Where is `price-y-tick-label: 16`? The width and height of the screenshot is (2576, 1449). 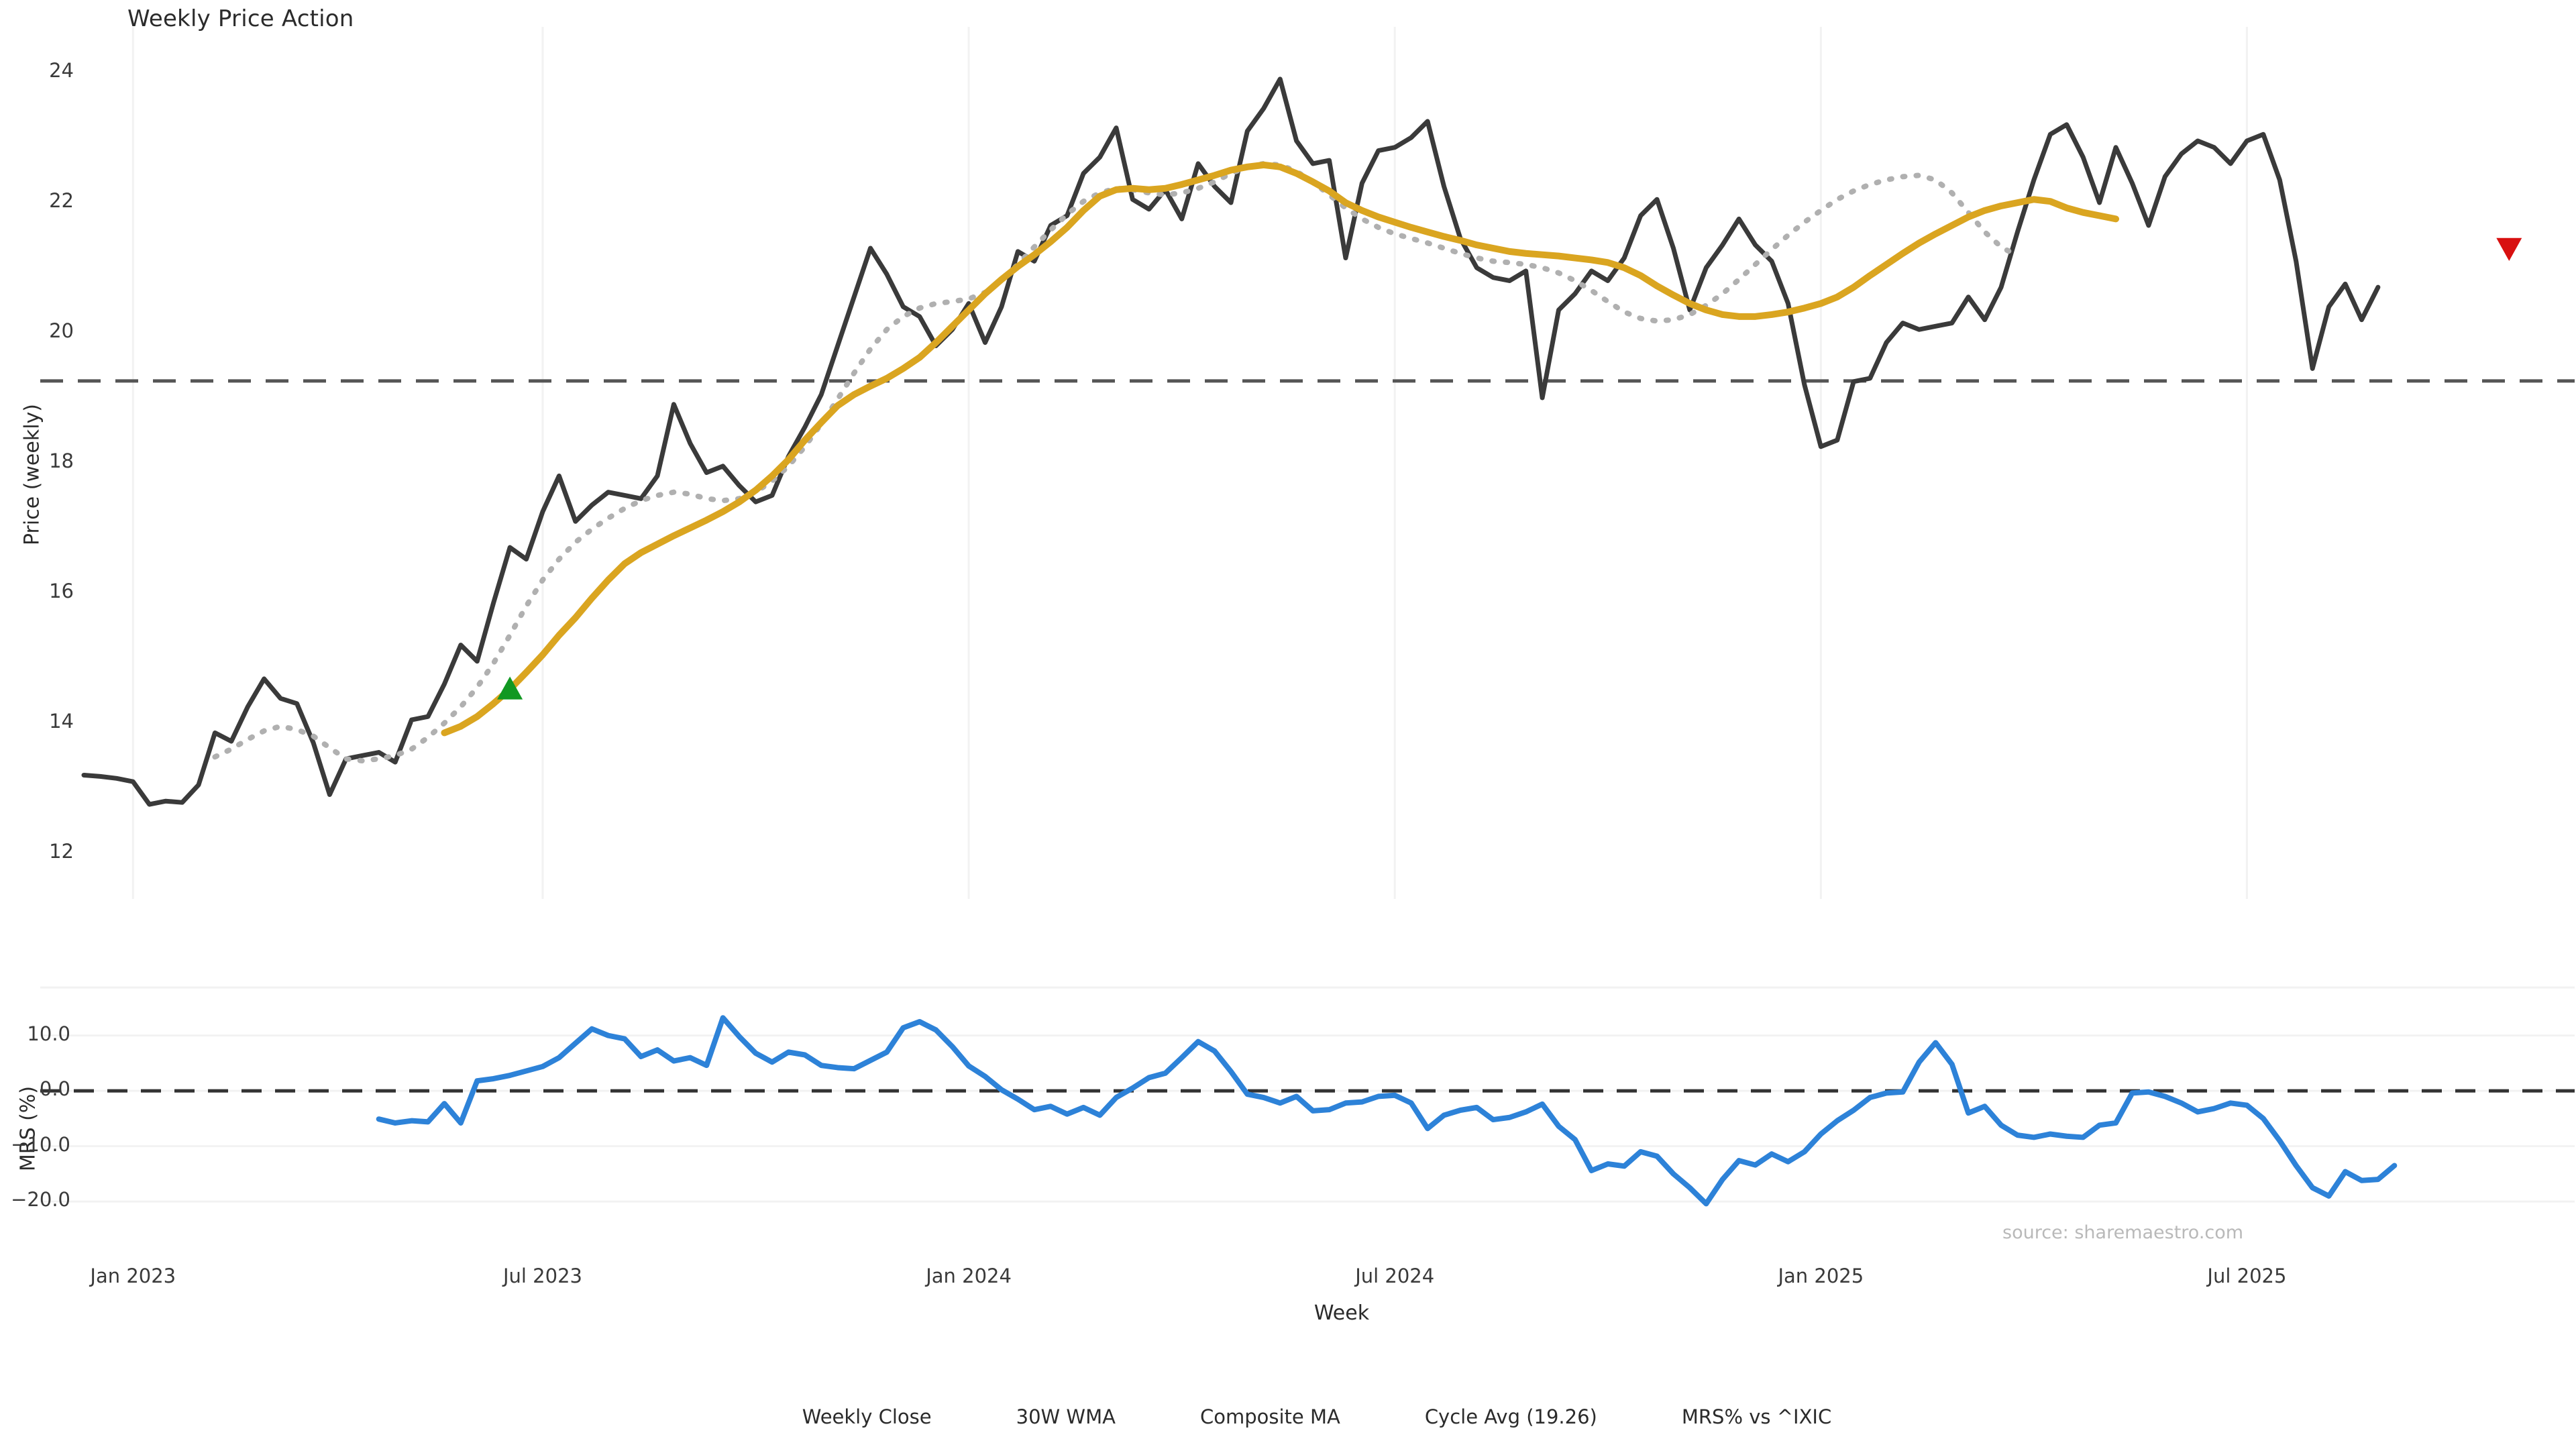 price-y-tick-label: 16 is located at coordinates (61, 590).